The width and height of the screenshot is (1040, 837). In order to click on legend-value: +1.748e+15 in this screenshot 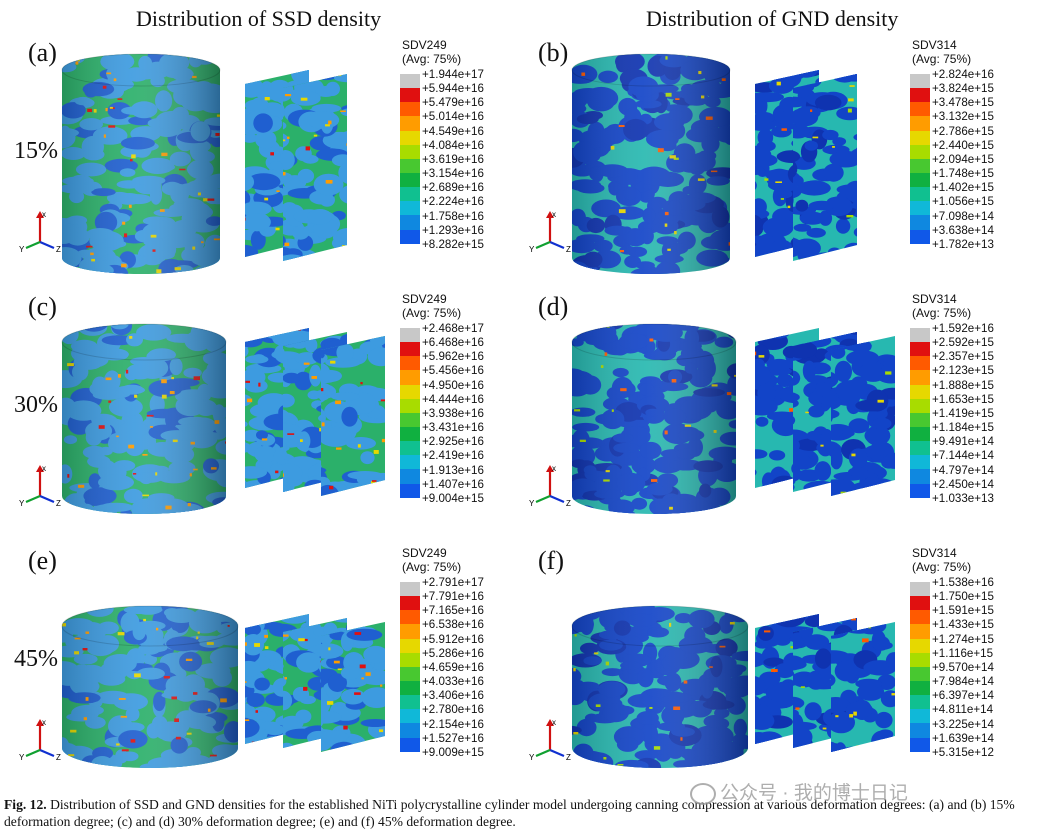, I will do `click(963, 174)`.